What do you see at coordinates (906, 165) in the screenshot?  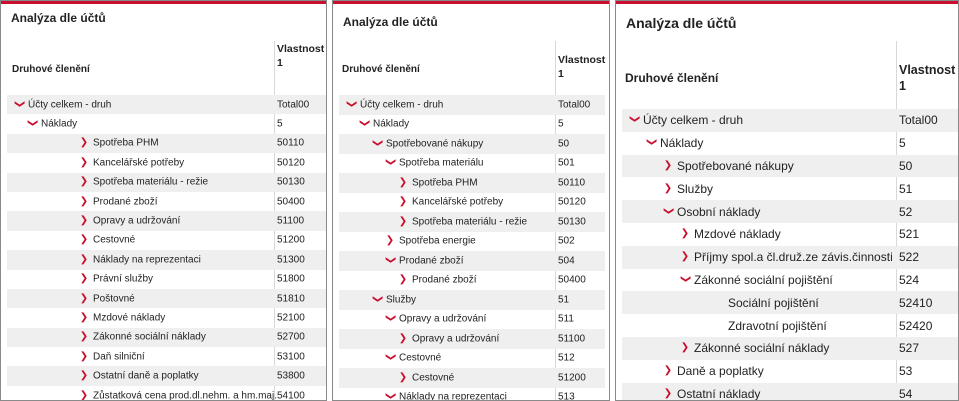 I see `tree-row-value: 50` at bounding box center [906, 165].